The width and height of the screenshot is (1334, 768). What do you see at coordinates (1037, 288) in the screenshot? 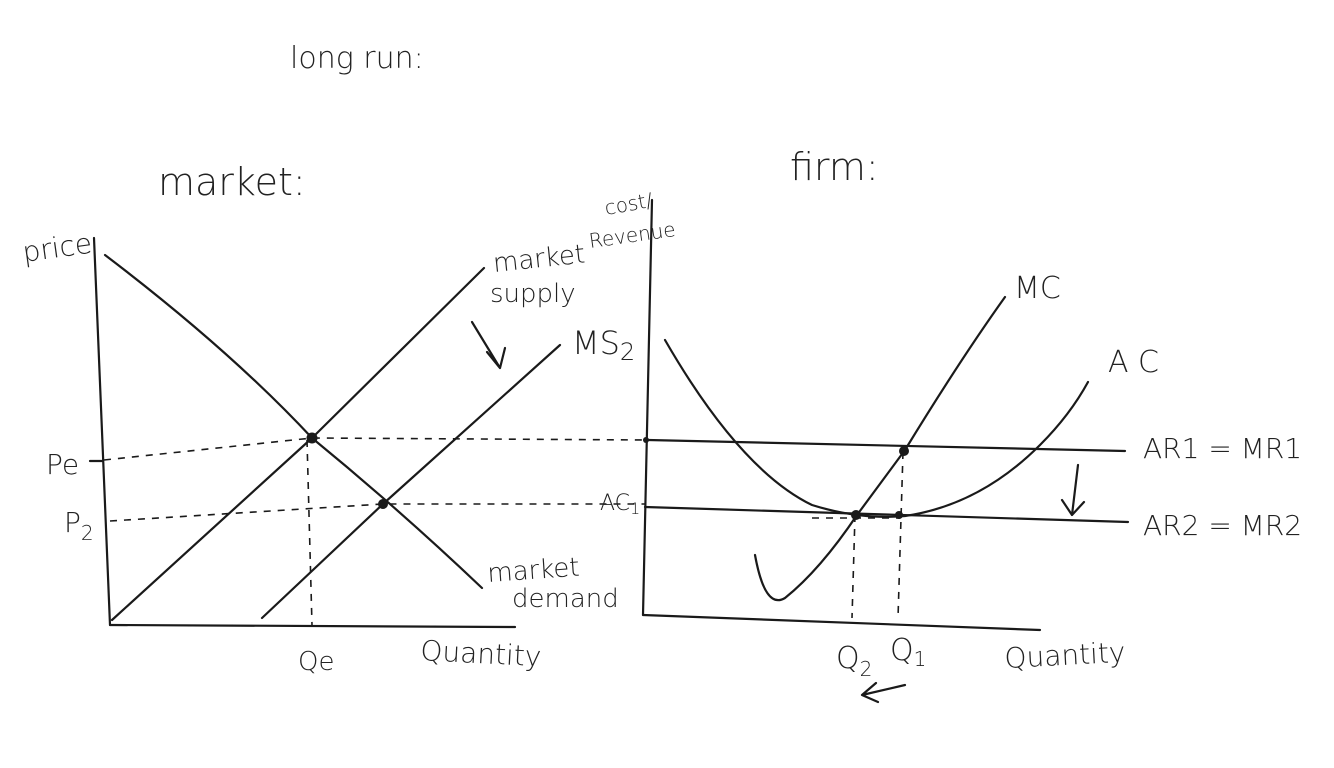
I see `mc-label: MC` at bounding box center [1037, 288].